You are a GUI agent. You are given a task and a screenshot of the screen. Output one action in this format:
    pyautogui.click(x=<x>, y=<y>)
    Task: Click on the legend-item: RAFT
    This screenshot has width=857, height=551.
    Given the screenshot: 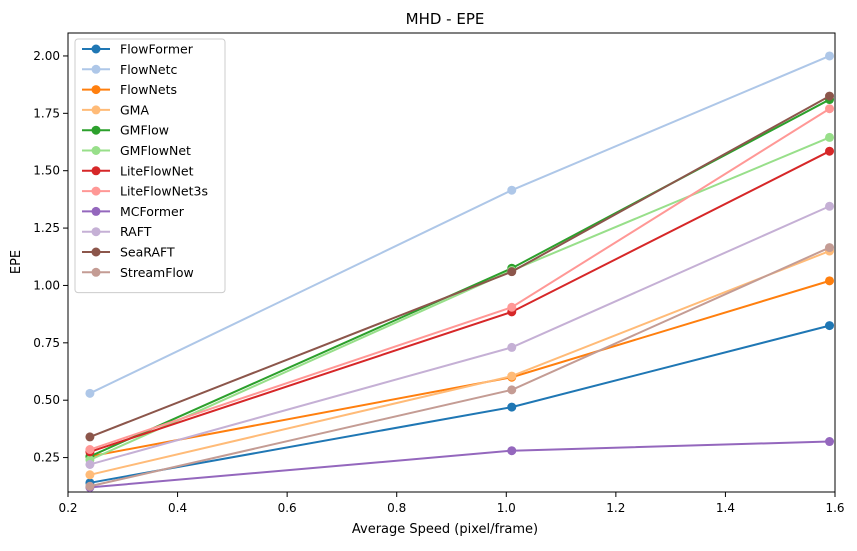 What is the action you would take?
    pyautogui.click(x=117, y=231)
    